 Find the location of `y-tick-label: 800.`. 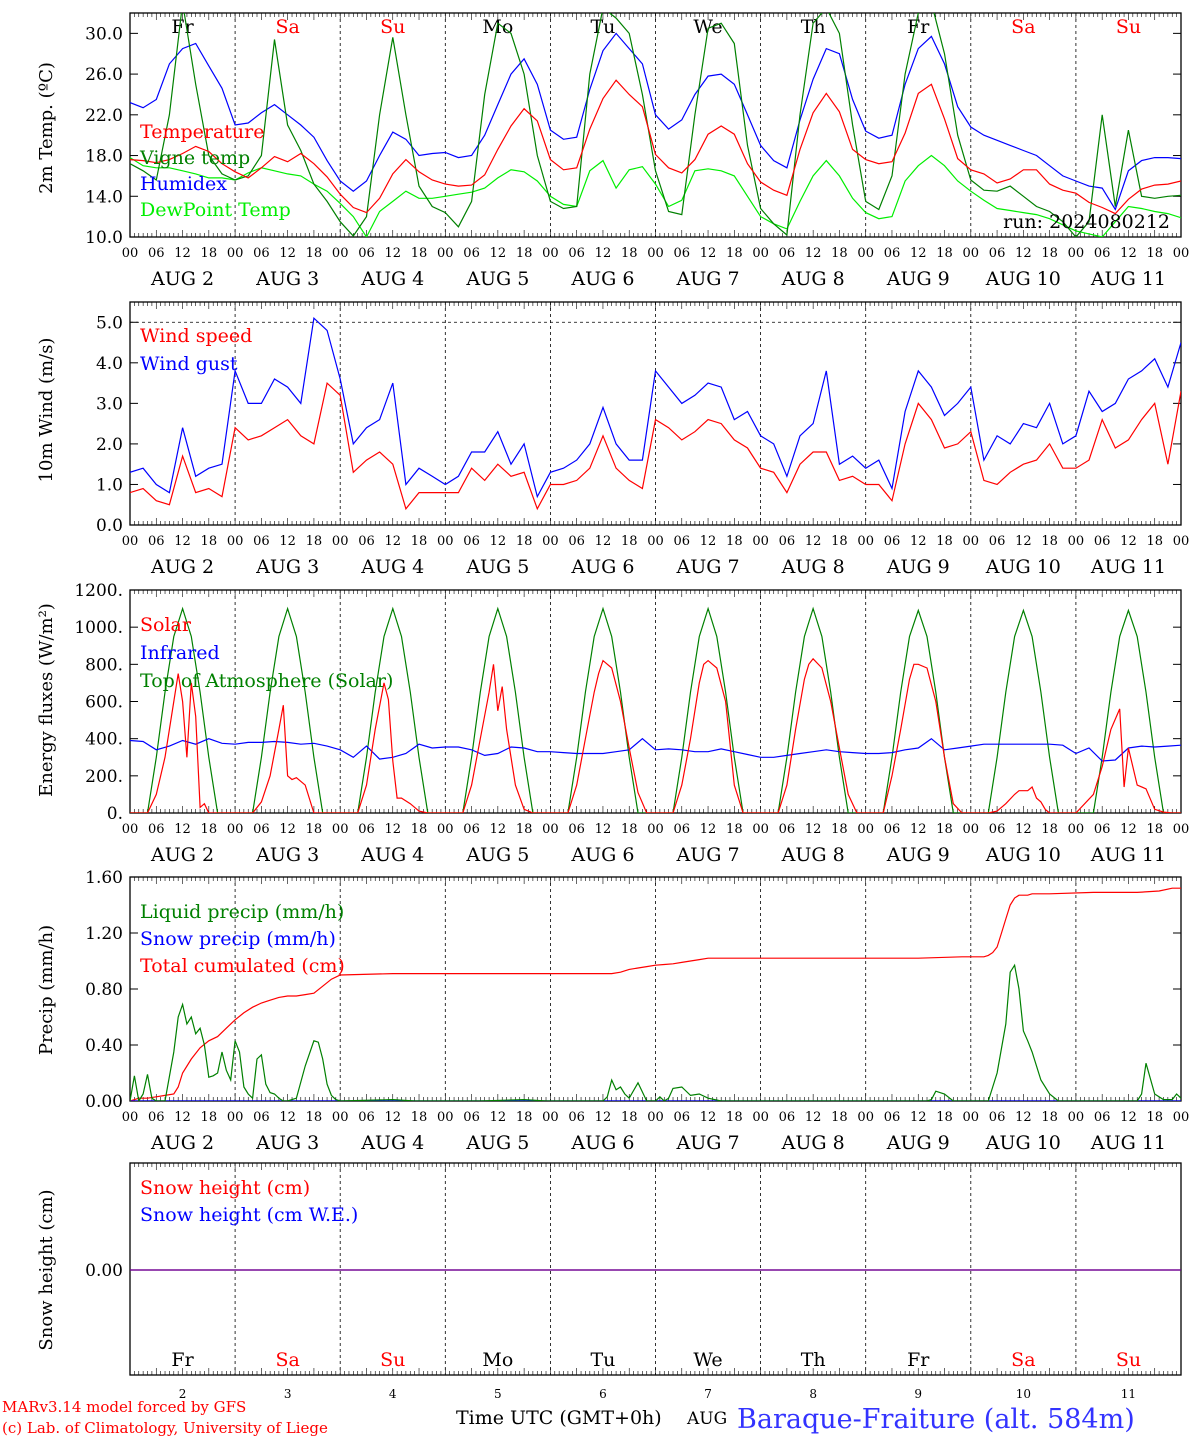

y-tick-label: 800. is located at coordinates (104, 665).